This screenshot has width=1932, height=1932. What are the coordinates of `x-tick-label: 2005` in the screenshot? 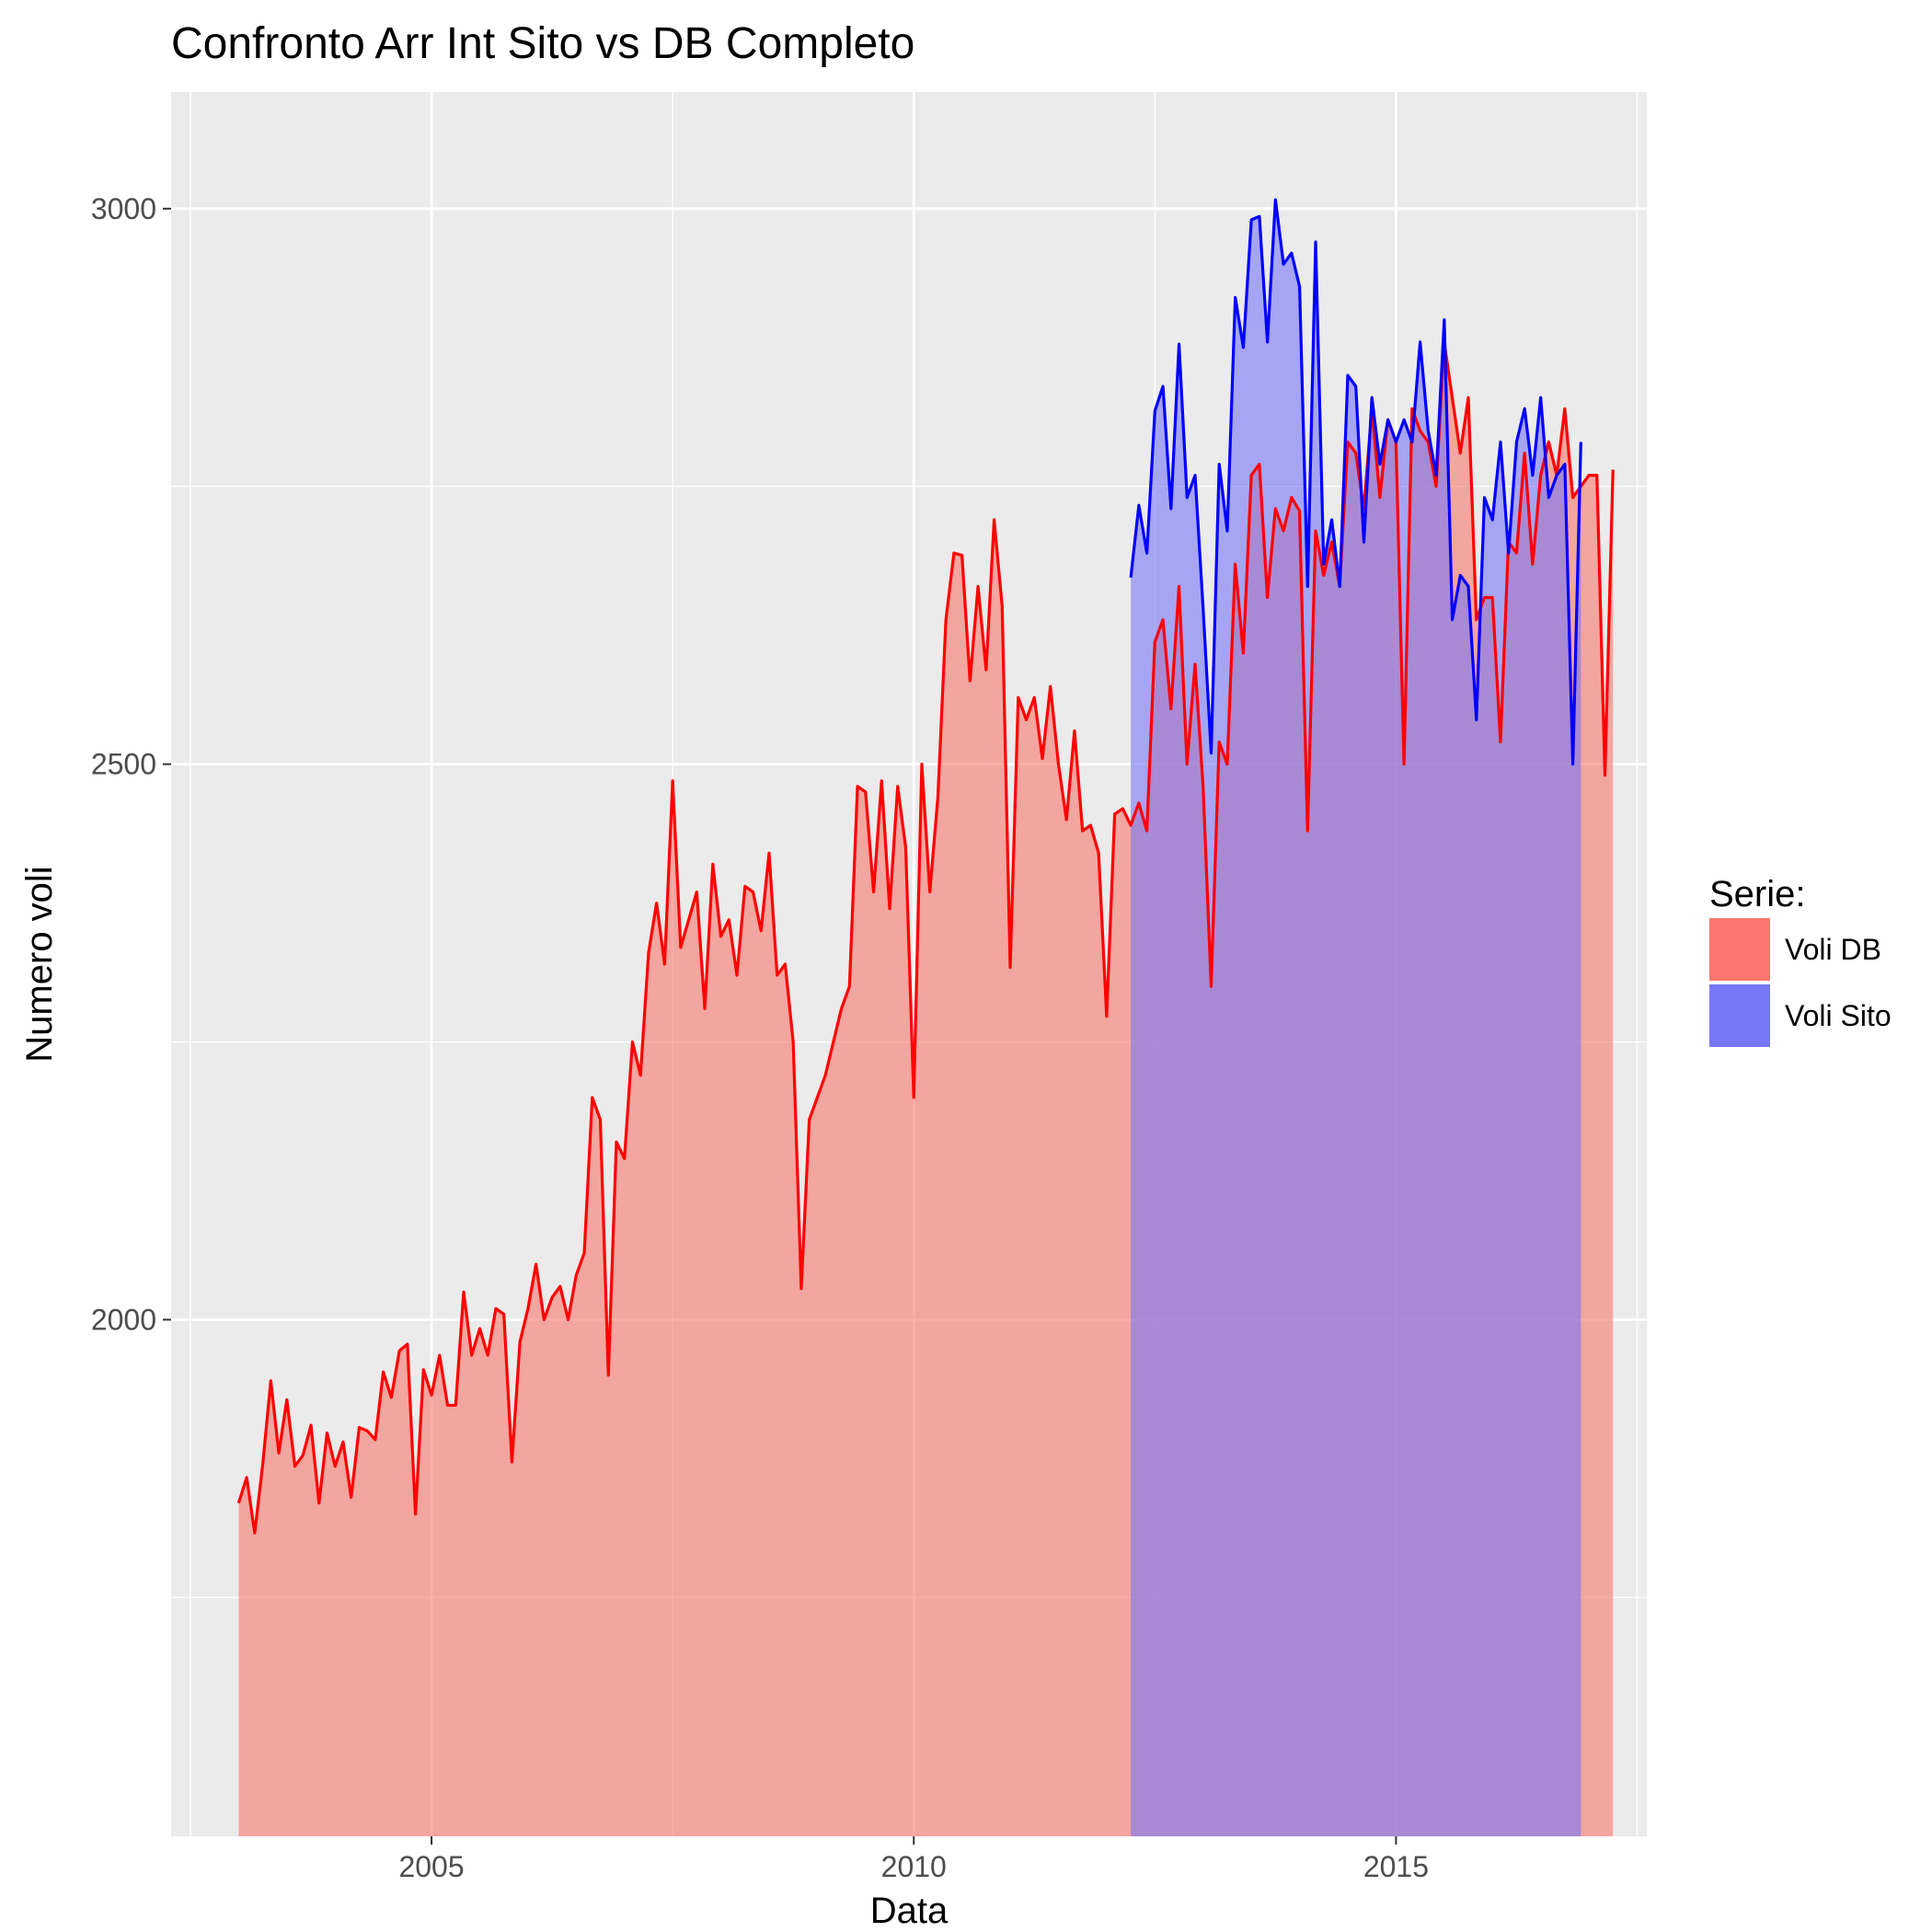 It's located at (431, 1866).